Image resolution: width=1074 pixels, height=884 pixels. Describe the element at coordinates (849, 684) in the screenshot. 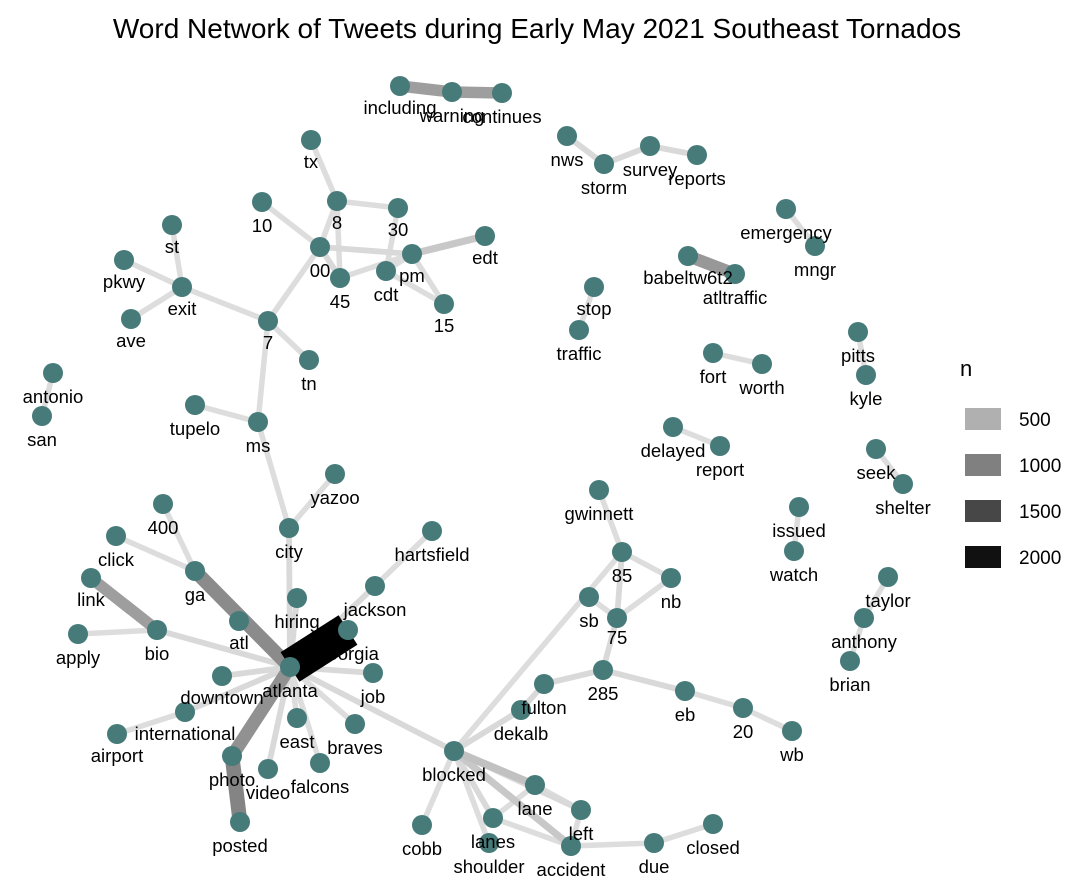

I see `node-label-brian: brian` at that location.